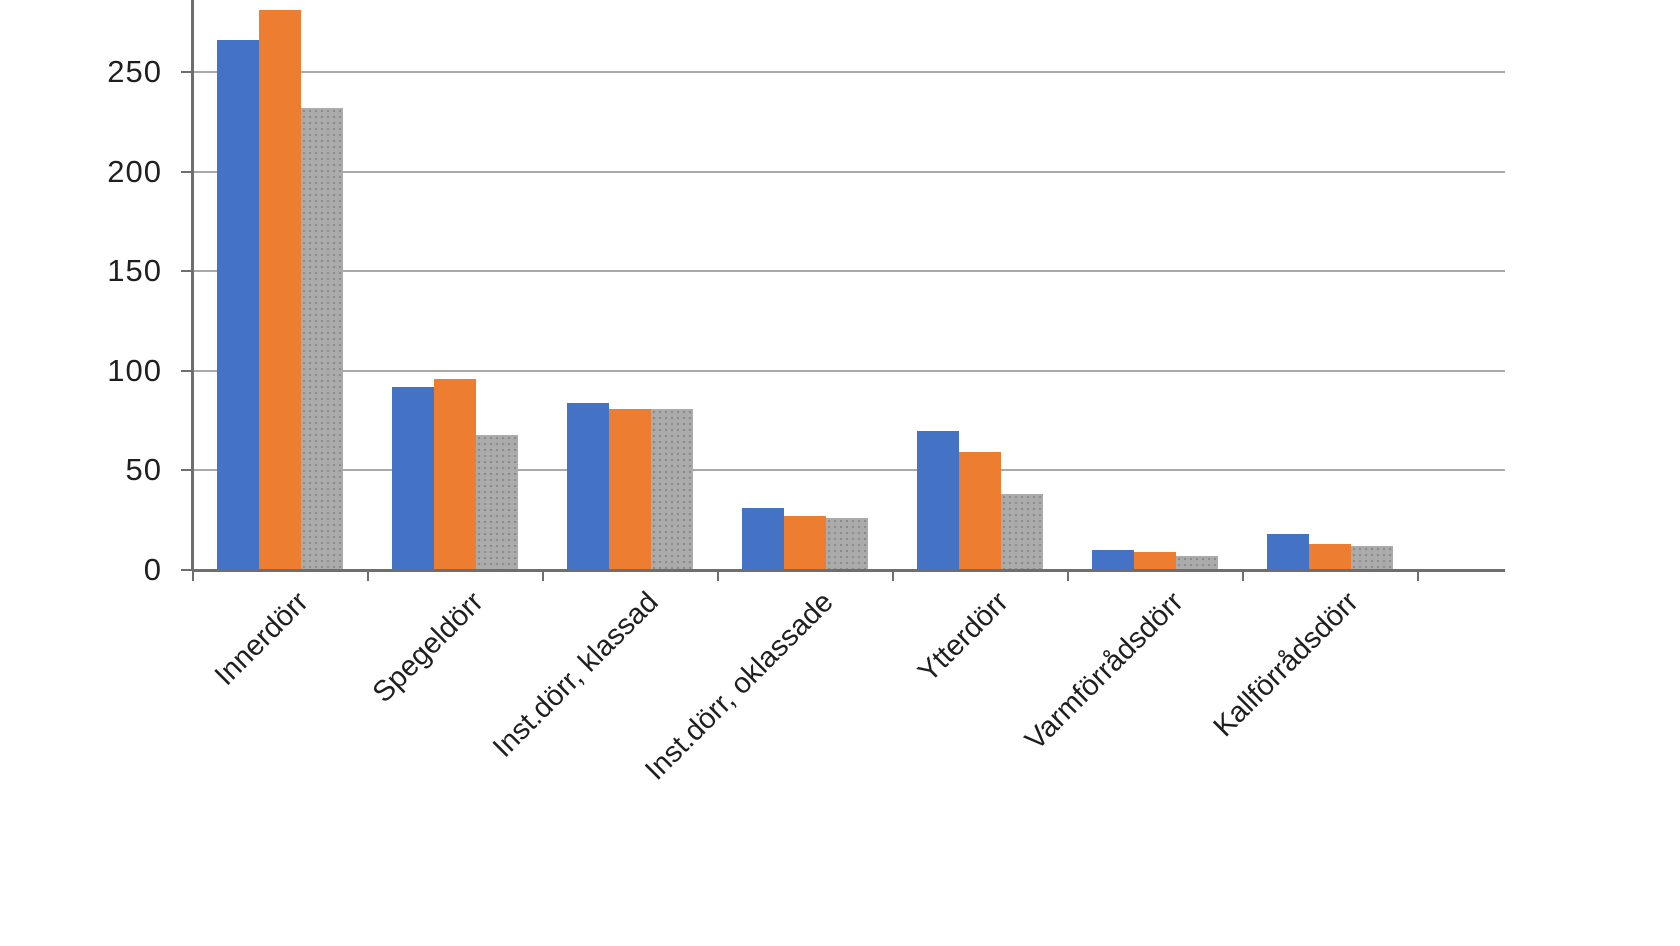  I want to click on y-axis-line, so click(192, 285).